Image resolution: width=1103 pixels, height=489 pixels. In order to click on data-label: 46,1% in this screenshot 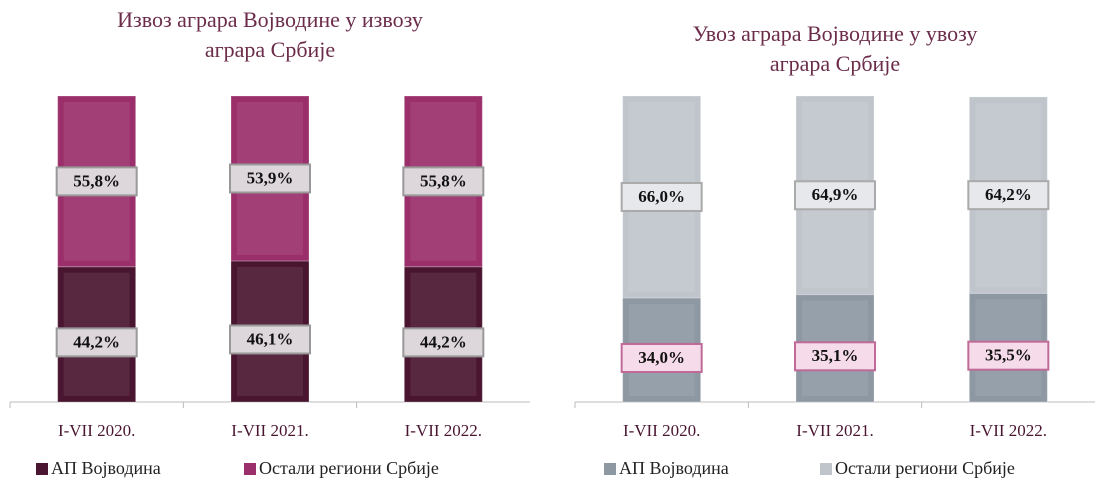, I will do `click(270, 338)`.